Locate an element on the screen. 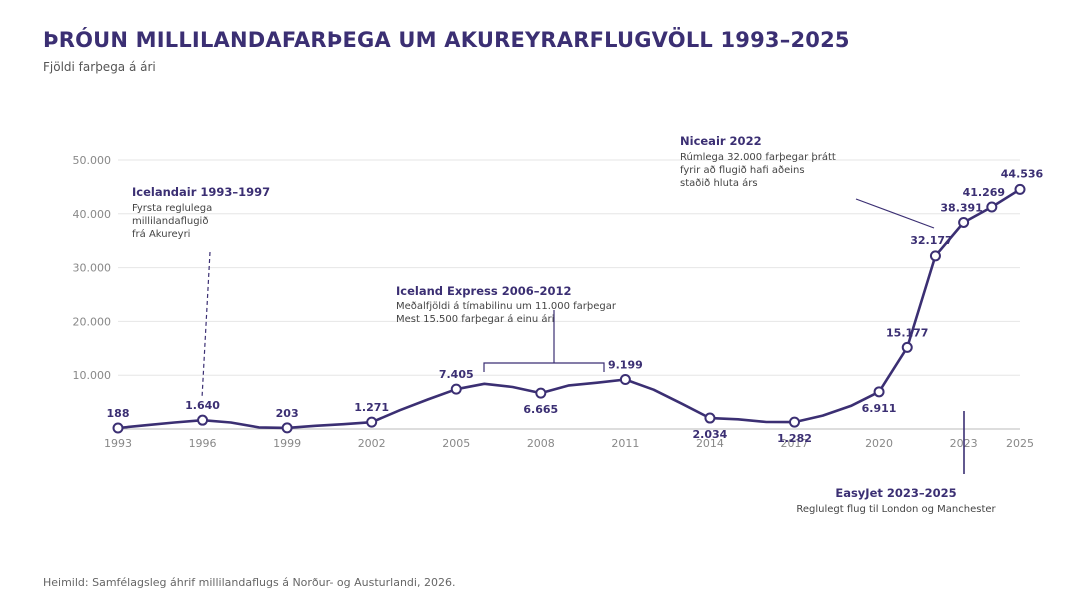 The image size is (1092, 597). x-tick-label: 2008 is located at coordinates (541, 443).